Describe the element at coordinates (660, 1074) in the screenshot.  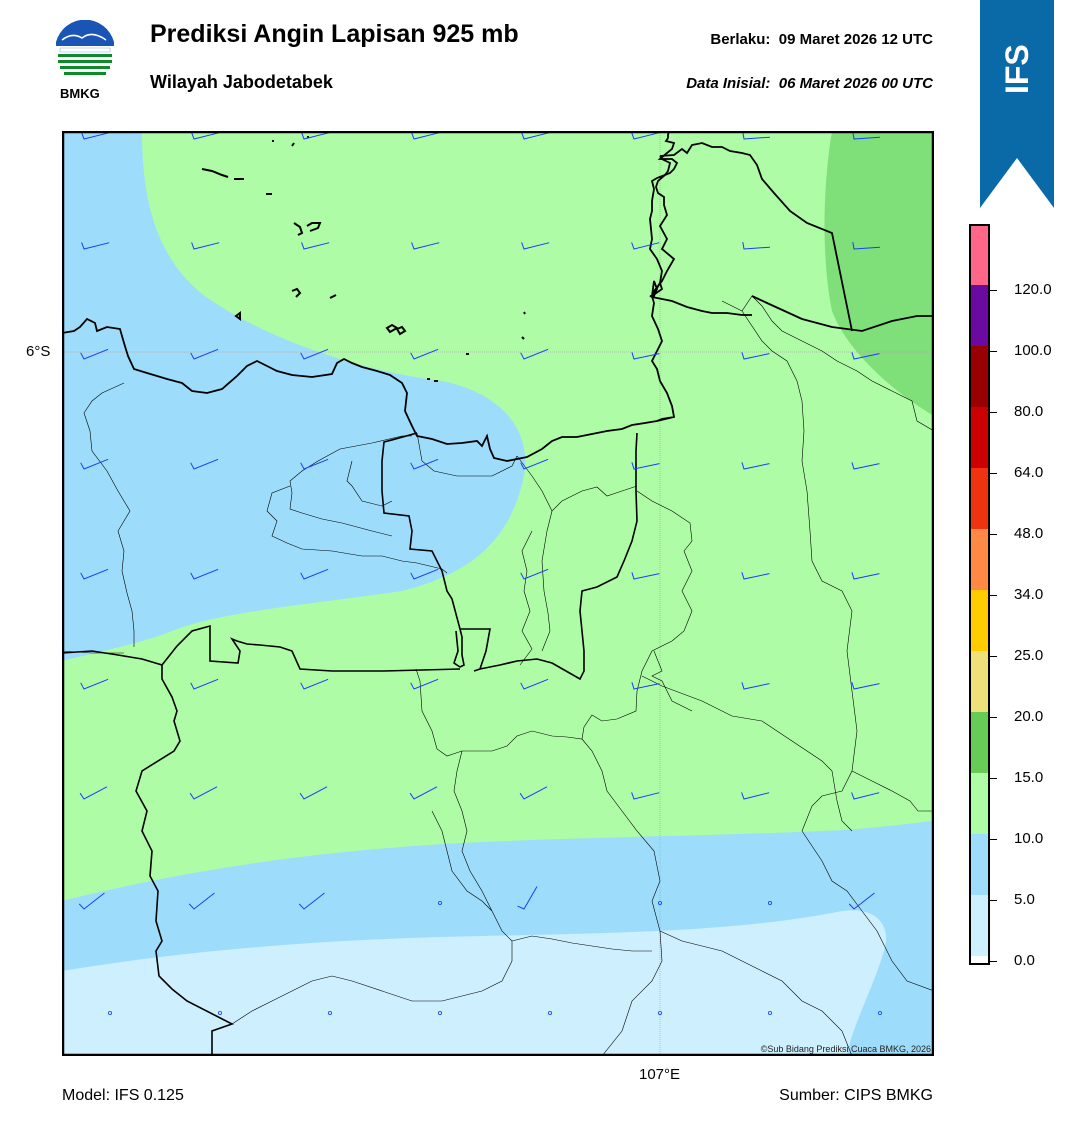
I see `lon-label: 107°E` at that location.